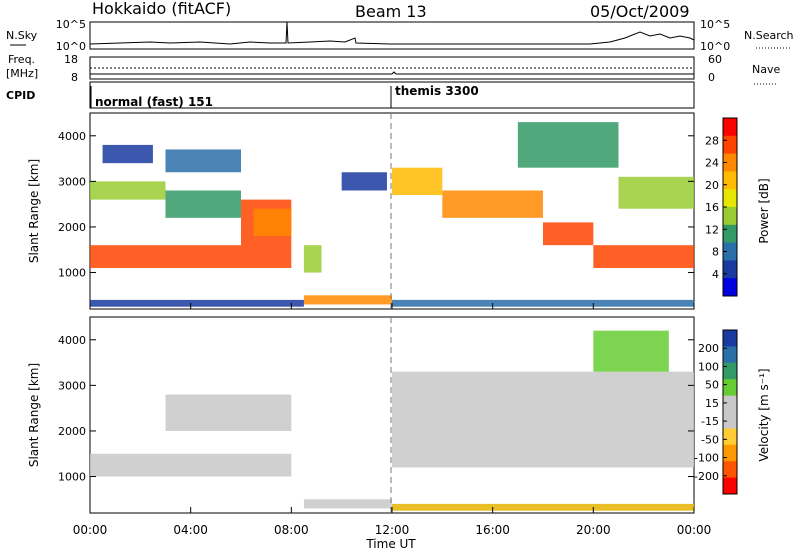  What do you see at coordinates (22, 35) in the screenshot?
I see `nsky-label: N.Sky` at bounding box center [22, 35].